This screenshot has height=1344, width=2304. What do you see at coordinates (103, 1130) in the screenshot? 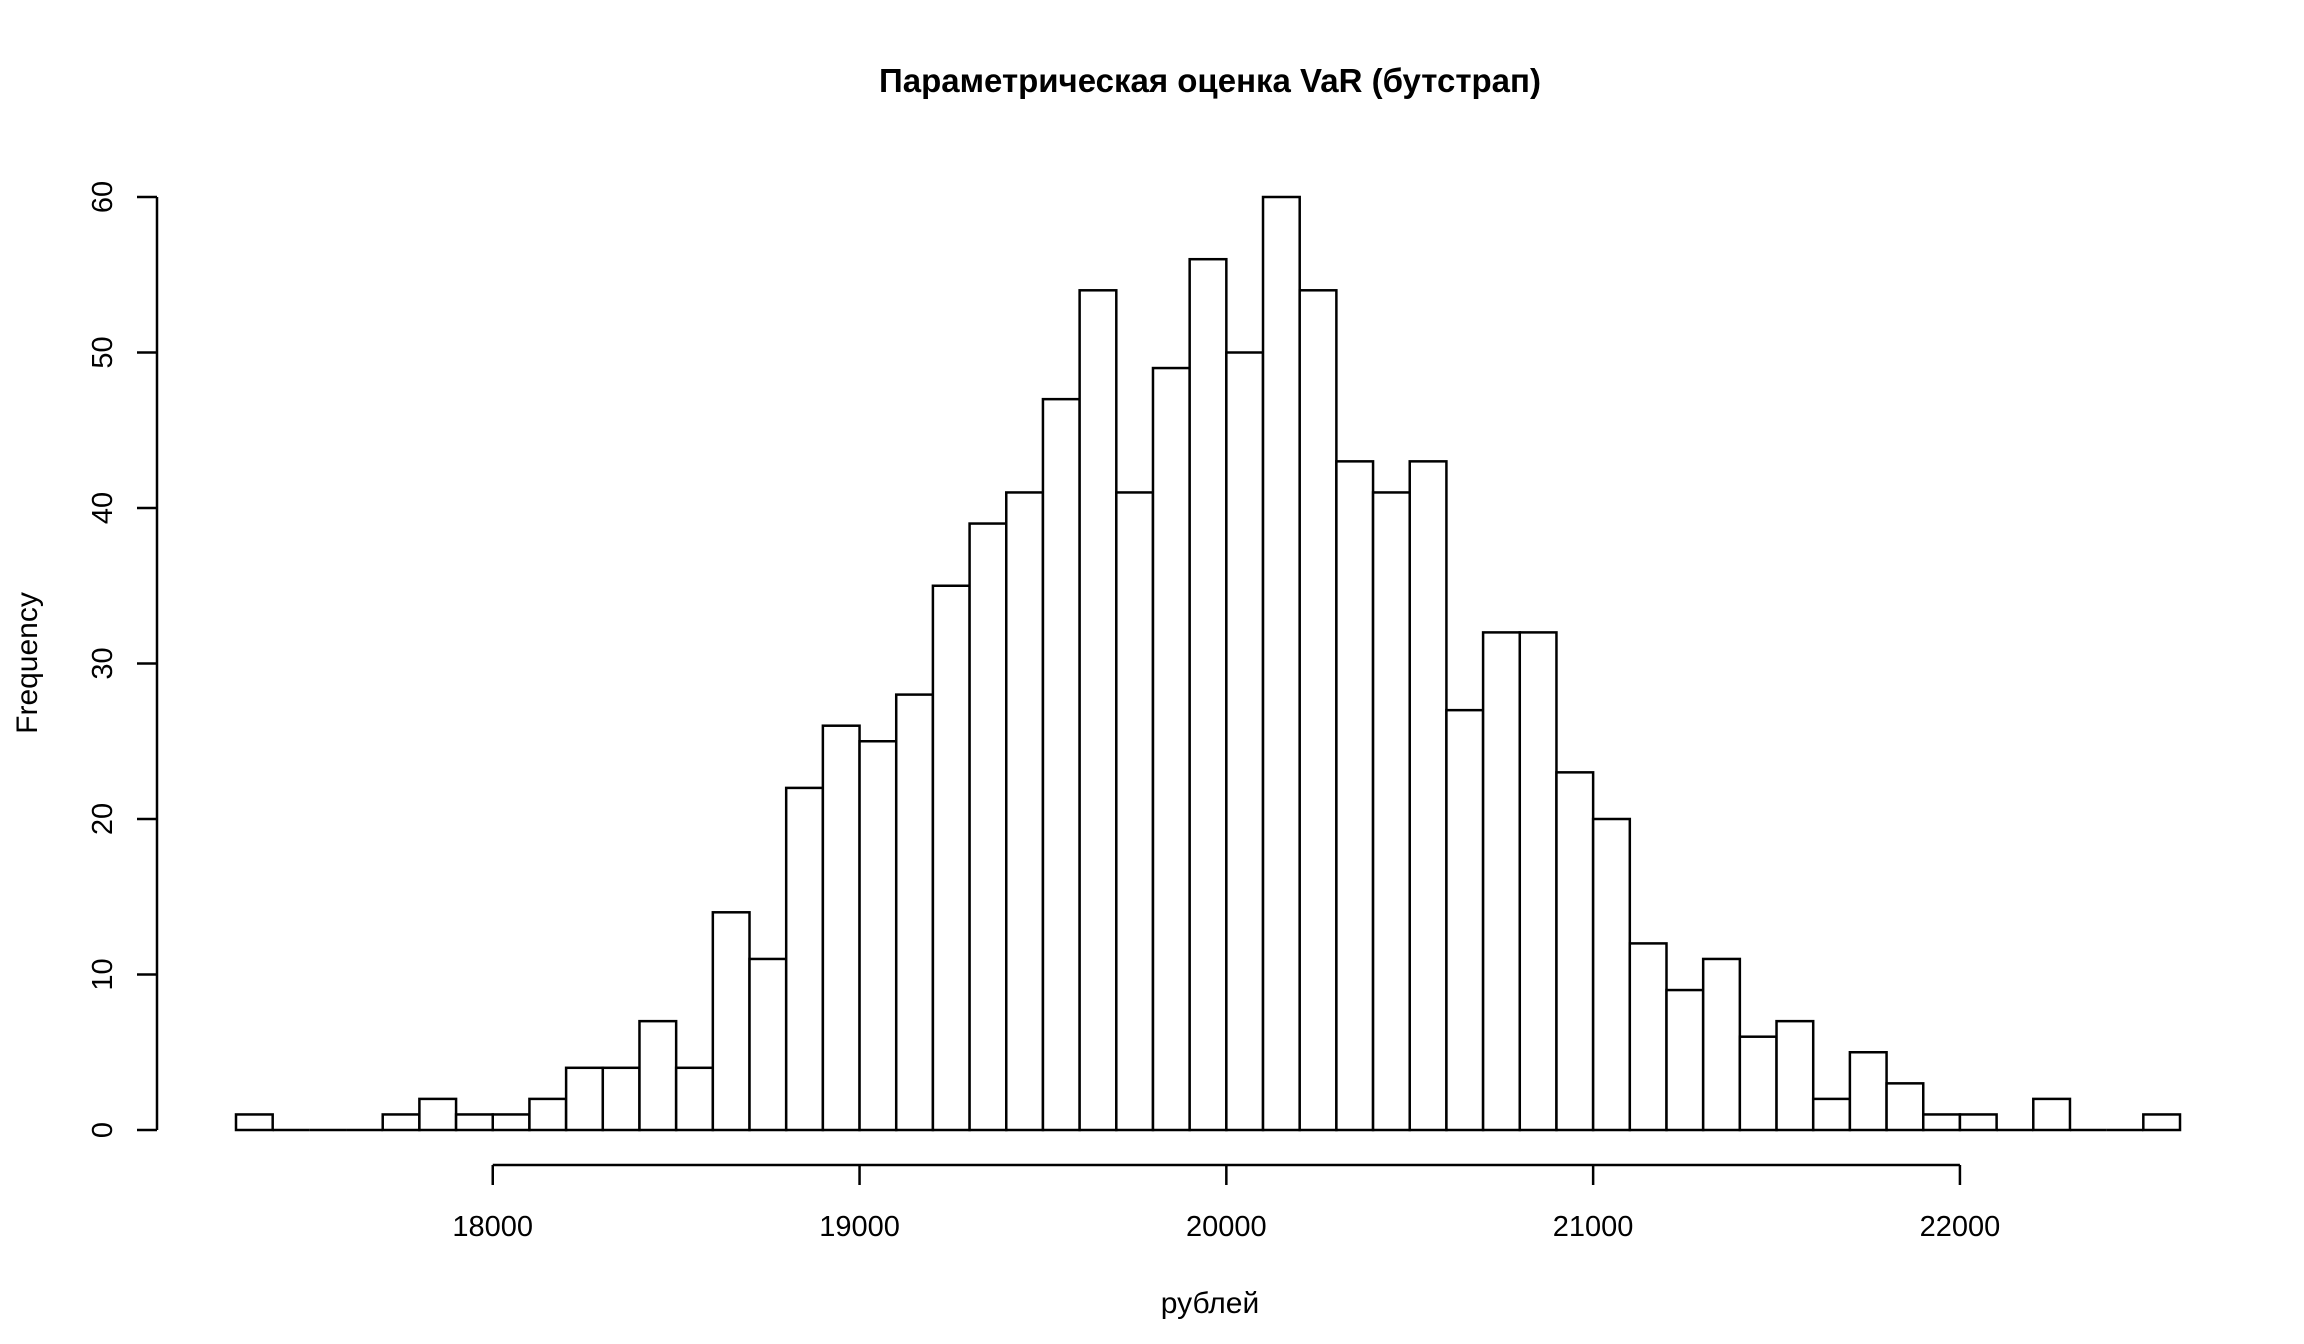
I see `y-tick-label: 0` at bounding box center [103, 1130].